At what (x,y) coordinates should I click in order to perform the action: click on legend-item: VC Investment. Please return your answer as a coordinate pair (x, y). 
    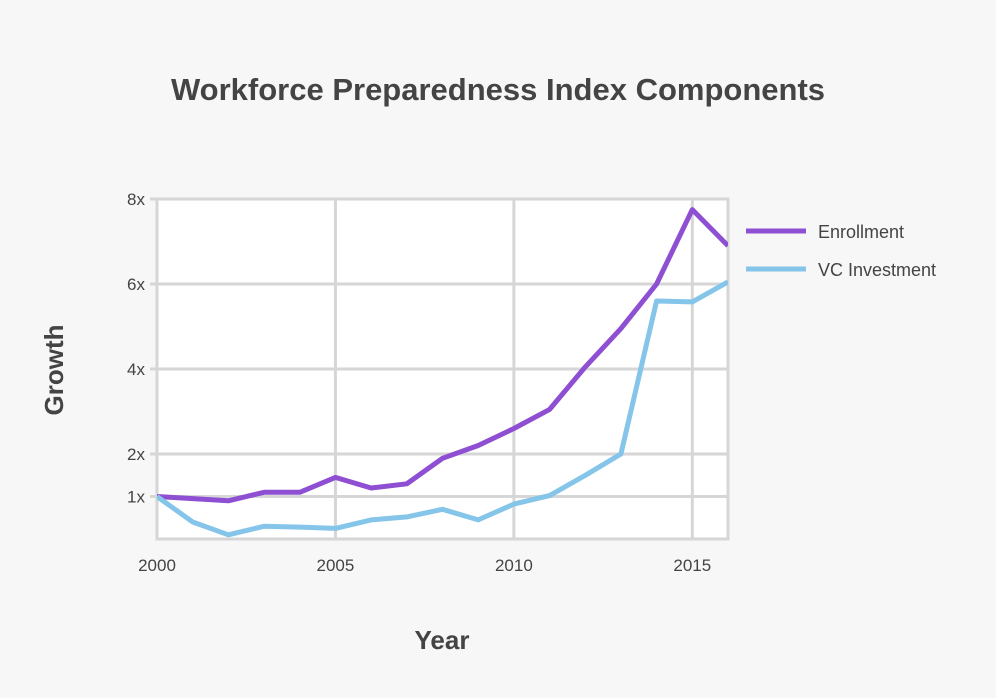
    Looking at the image, I should click on (841, 270).